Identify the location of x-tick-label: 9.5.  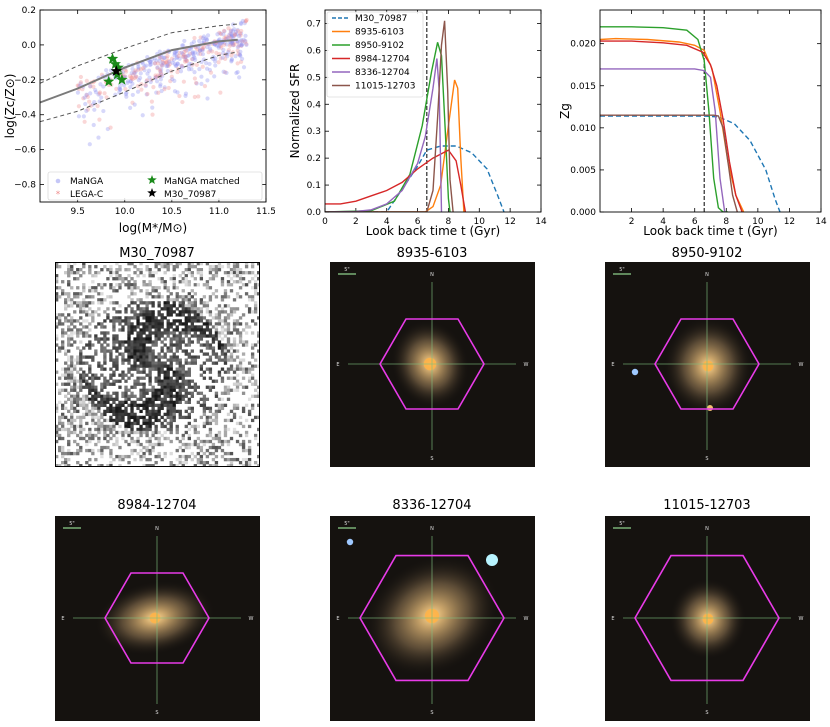
(78, 212).